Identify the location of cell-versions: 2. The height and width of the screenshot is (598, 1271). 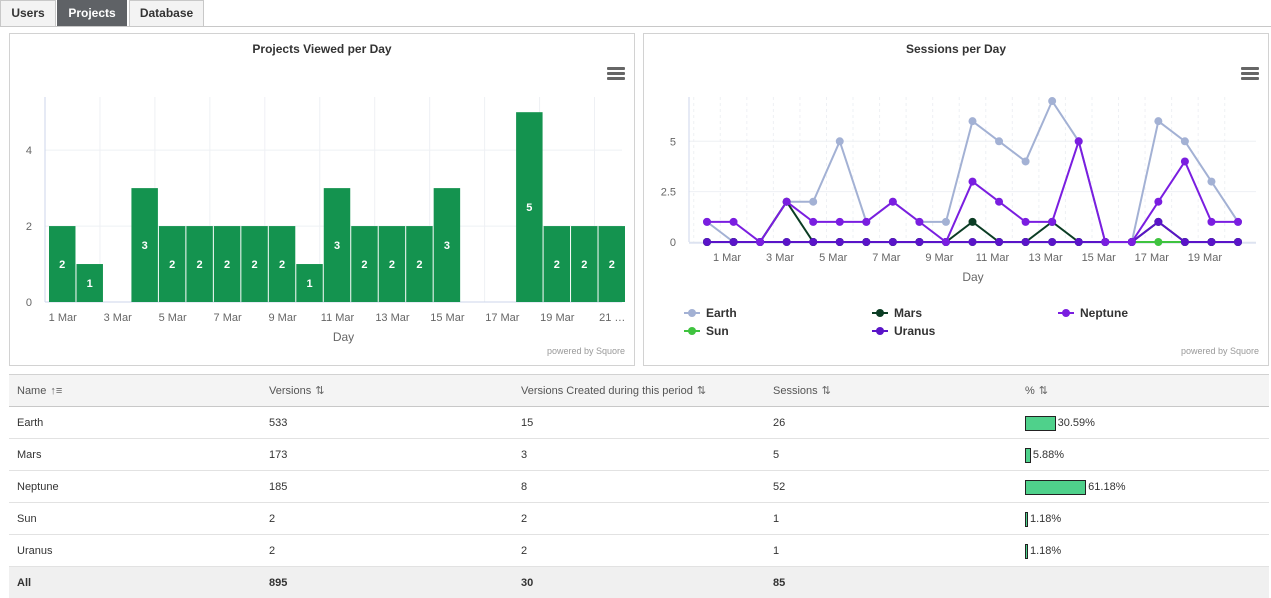
(272, 519).